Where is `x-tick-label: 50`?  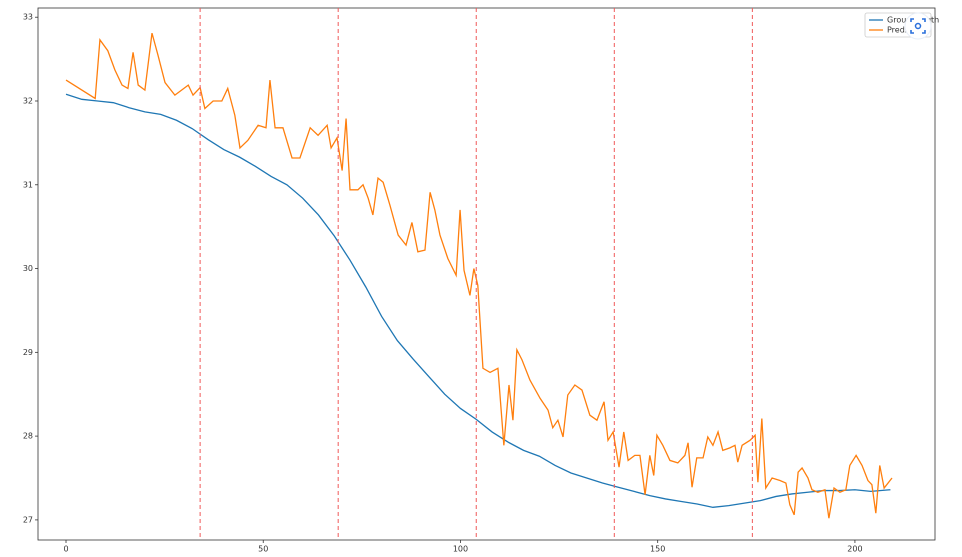
x-tick-label: 50 is located at coordinates (263, 549).